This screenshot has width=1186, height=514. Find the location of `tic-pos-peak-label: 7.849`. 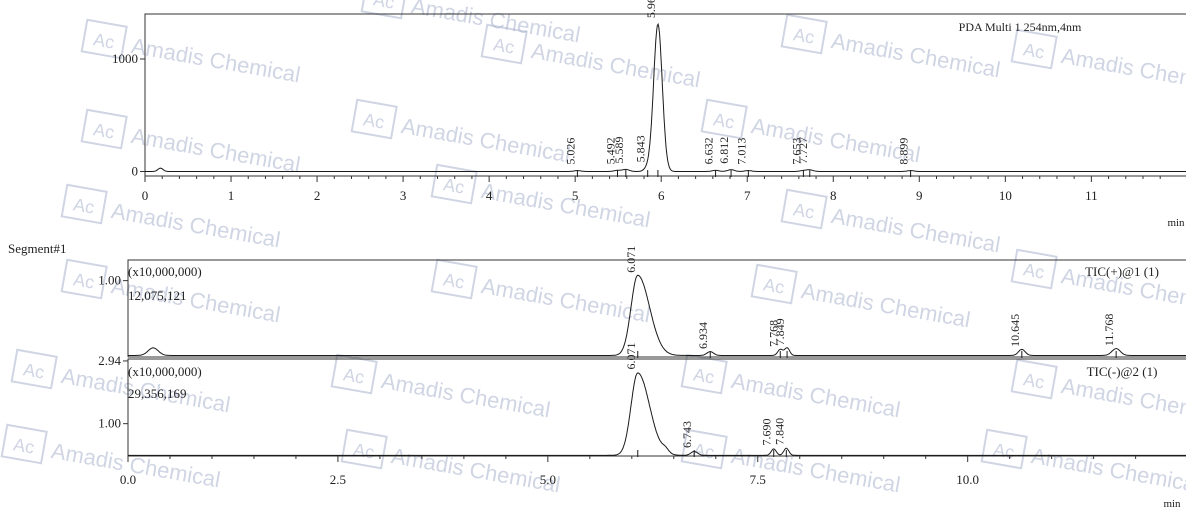

tic-pos-peak-label: 7.849 is located at coordinates (780, 331).